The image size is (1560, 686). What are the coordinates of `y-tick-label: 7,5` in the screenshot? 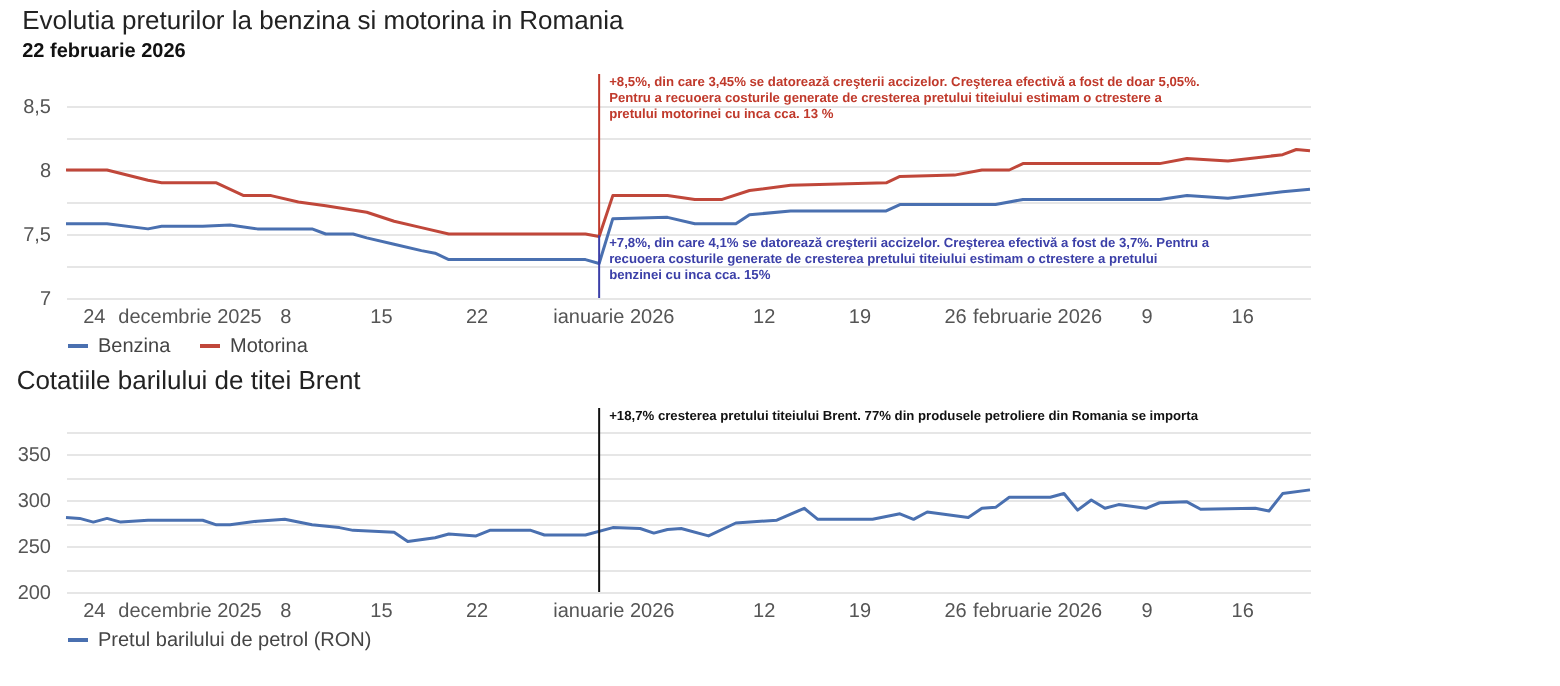 It's located at (37, 236).